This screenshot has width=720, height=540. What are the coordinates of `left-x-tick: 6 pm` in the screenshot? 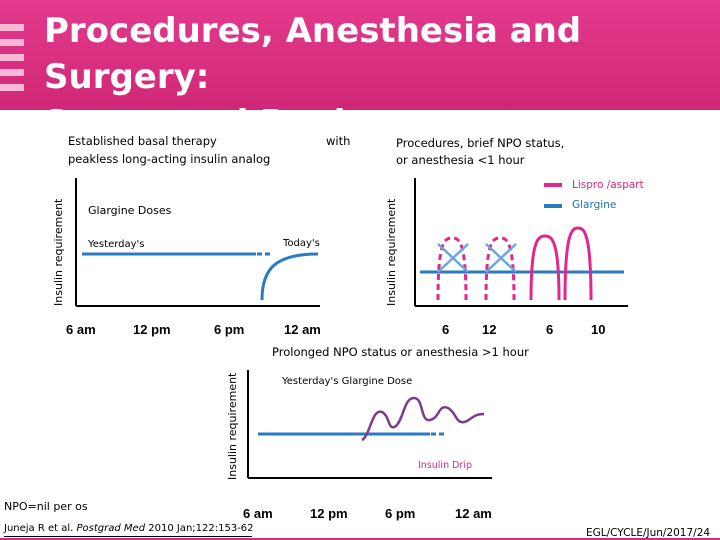 It's located at (229, 329).